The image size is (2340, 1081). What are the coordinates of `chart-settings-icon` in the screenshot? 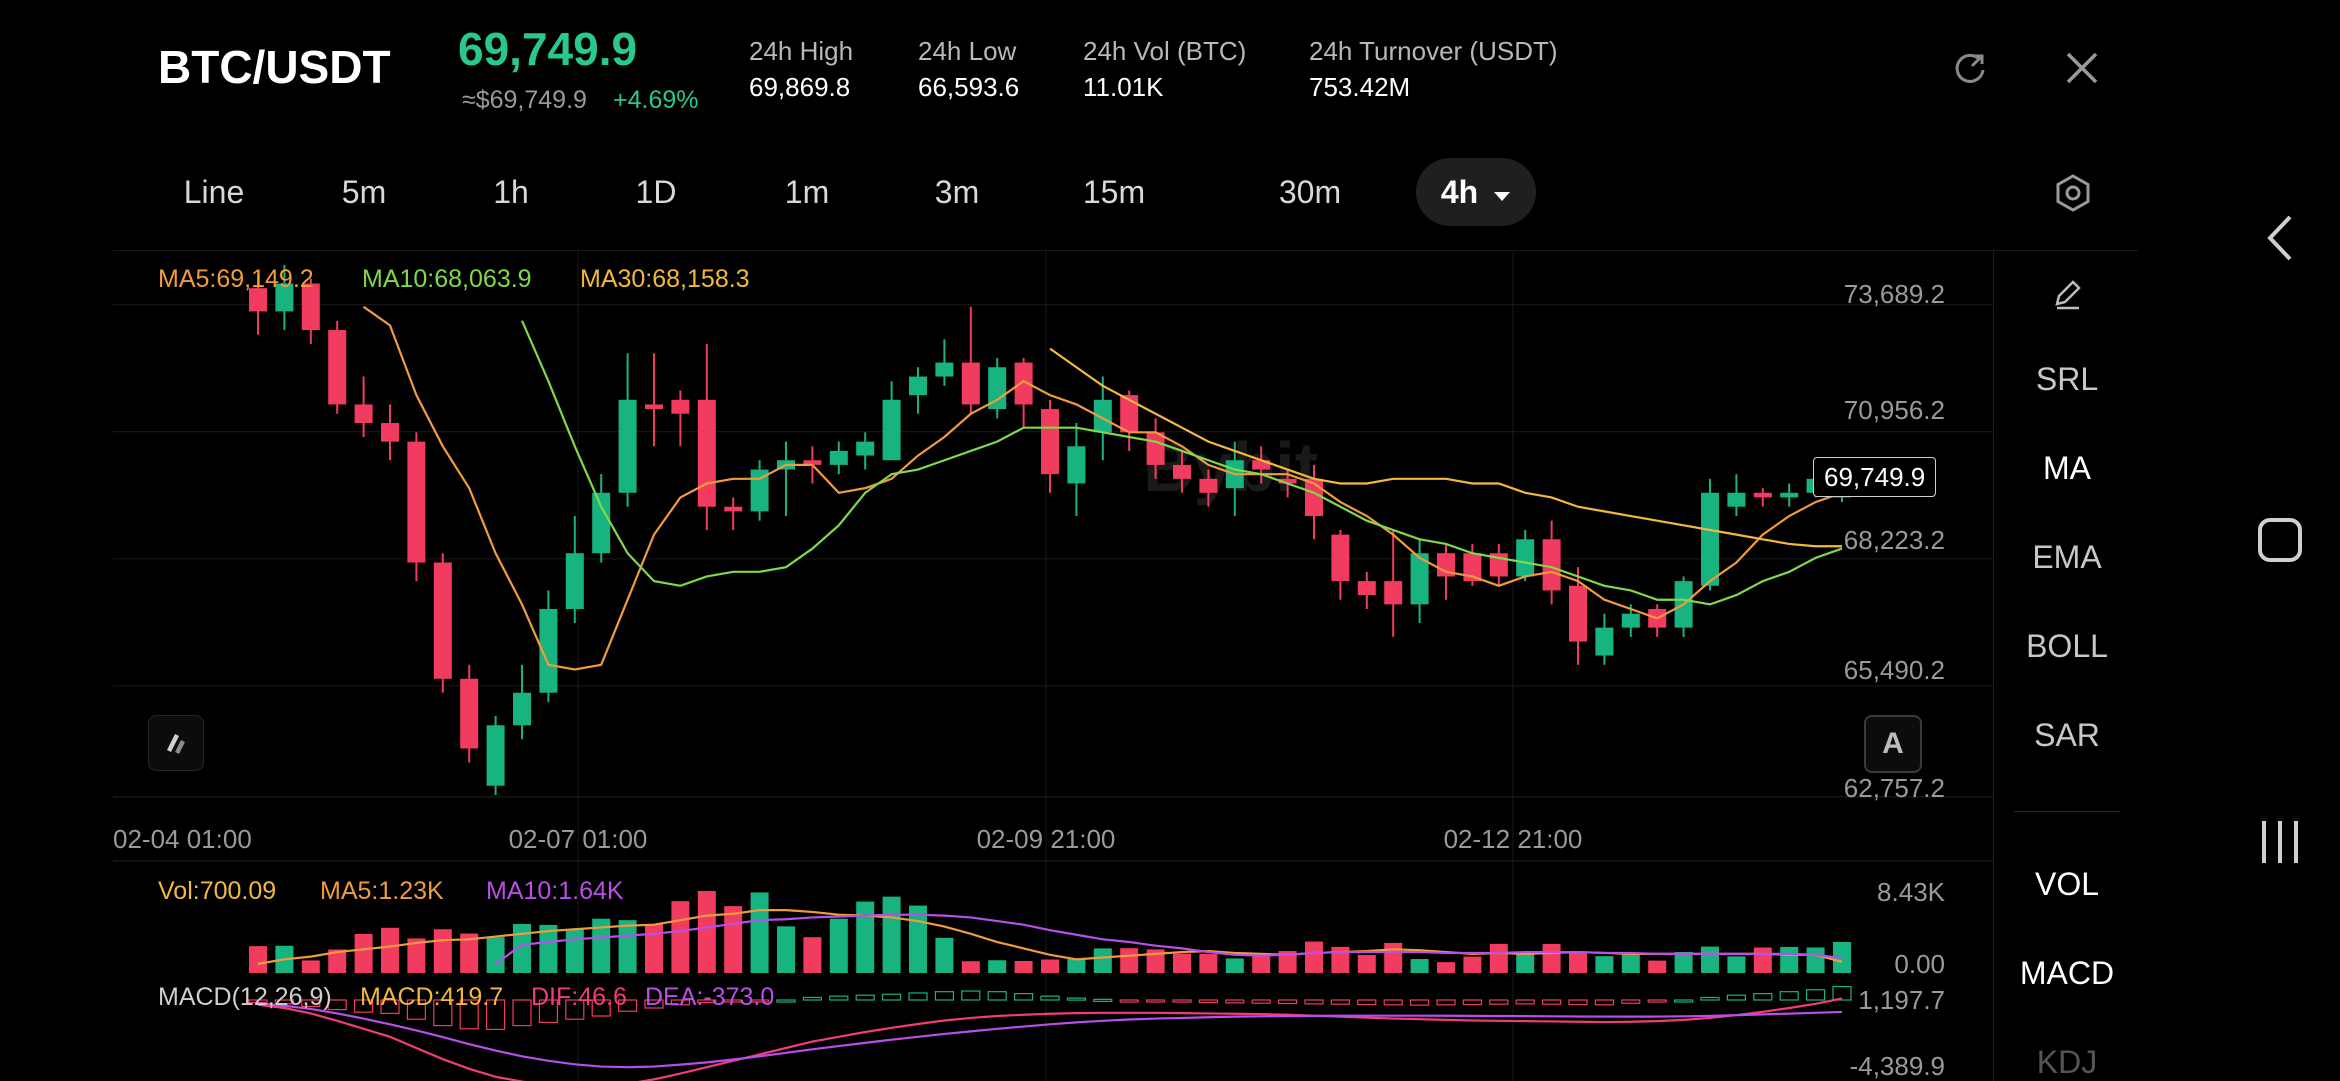 It's located at (2073, 193).